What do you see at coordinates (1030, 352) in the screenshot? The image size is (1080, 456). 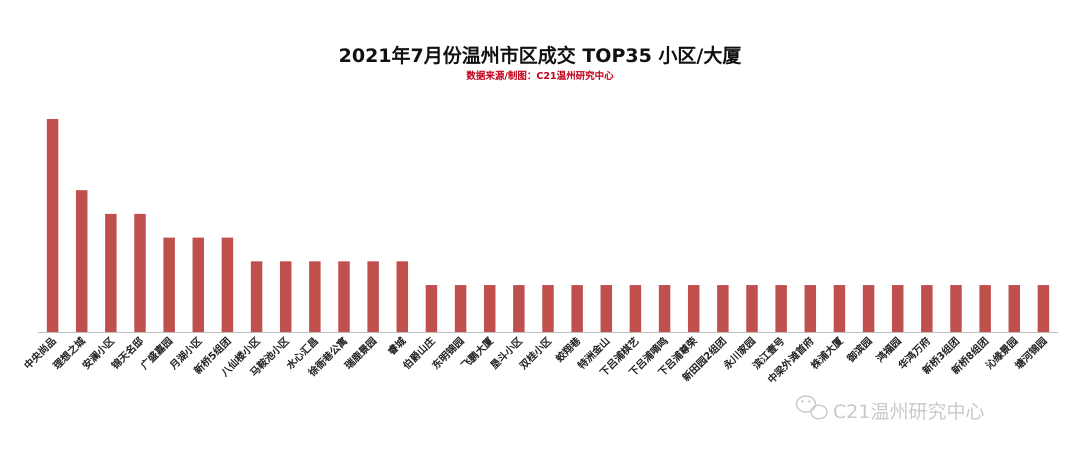 I see `x-tick-label: 塘河锦园` at bounding box center [1030, 352].